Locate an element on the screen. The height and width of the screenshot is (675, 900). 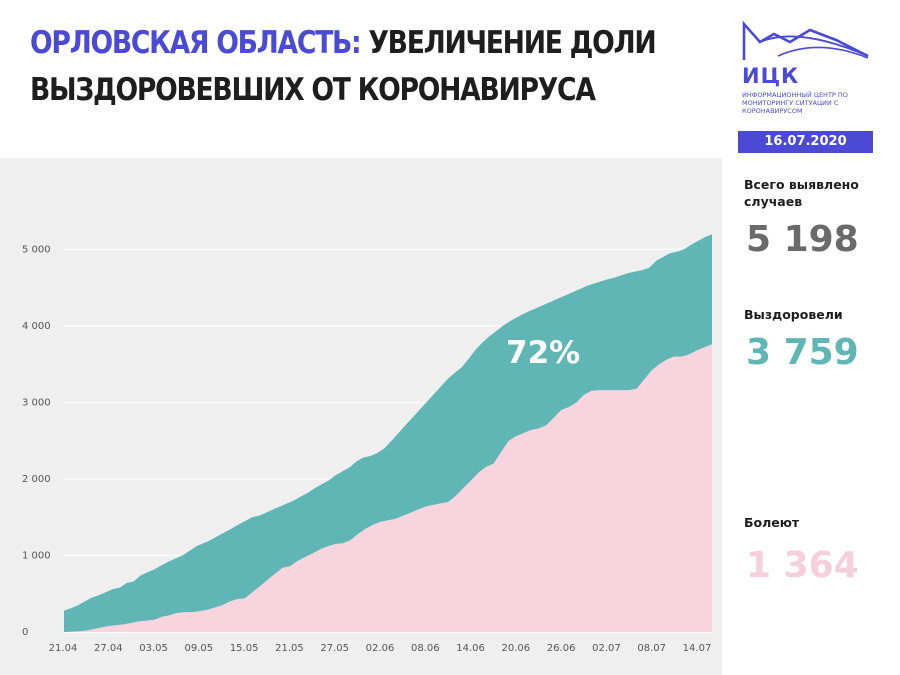
logo-name: ИЦК is located at coordinates (771, 76).